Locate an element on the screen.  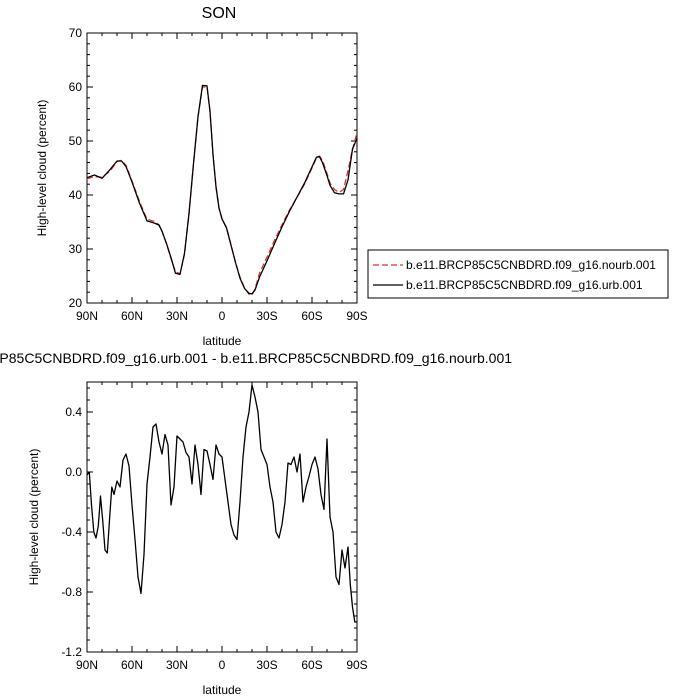
bottom-y-axis-label: High-level cloud (percent) is located at coordinates (34, 517).